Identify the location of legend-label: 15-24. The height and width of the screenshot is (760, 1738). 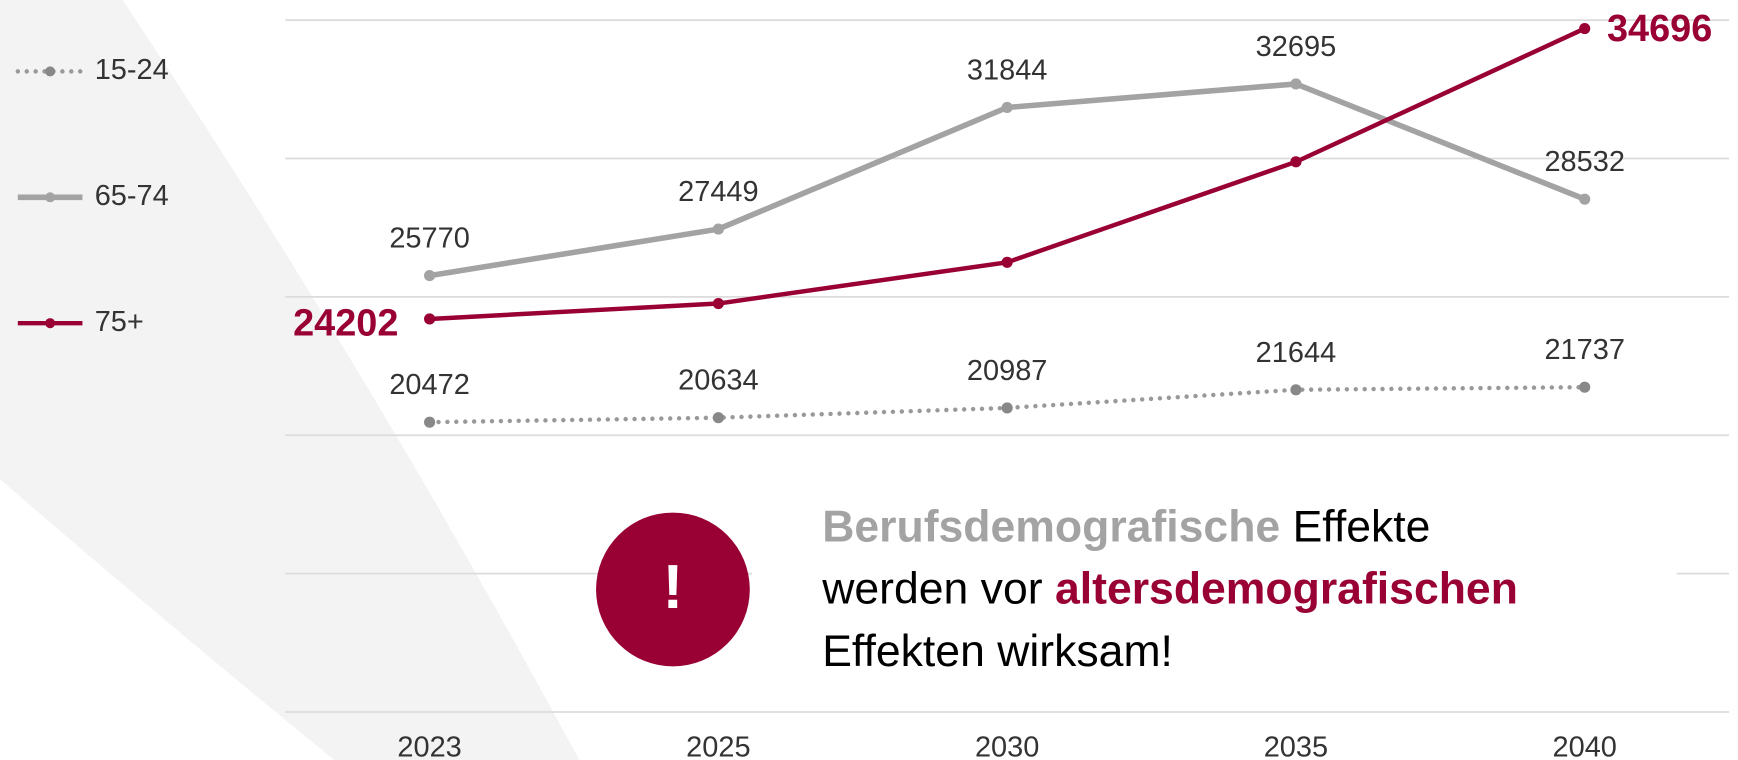
(132, 70).